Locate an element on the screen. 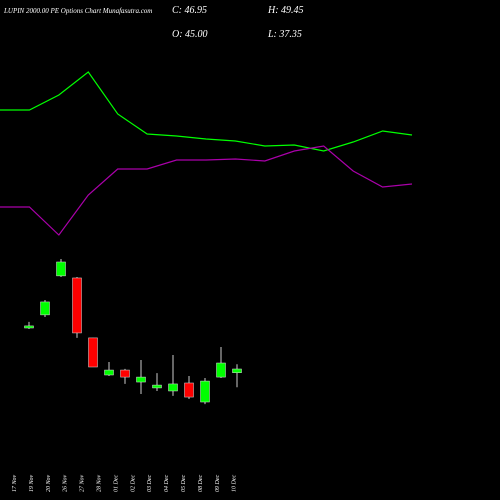  x-tick-label: 20 Nov is located at coordinates (49, 483).